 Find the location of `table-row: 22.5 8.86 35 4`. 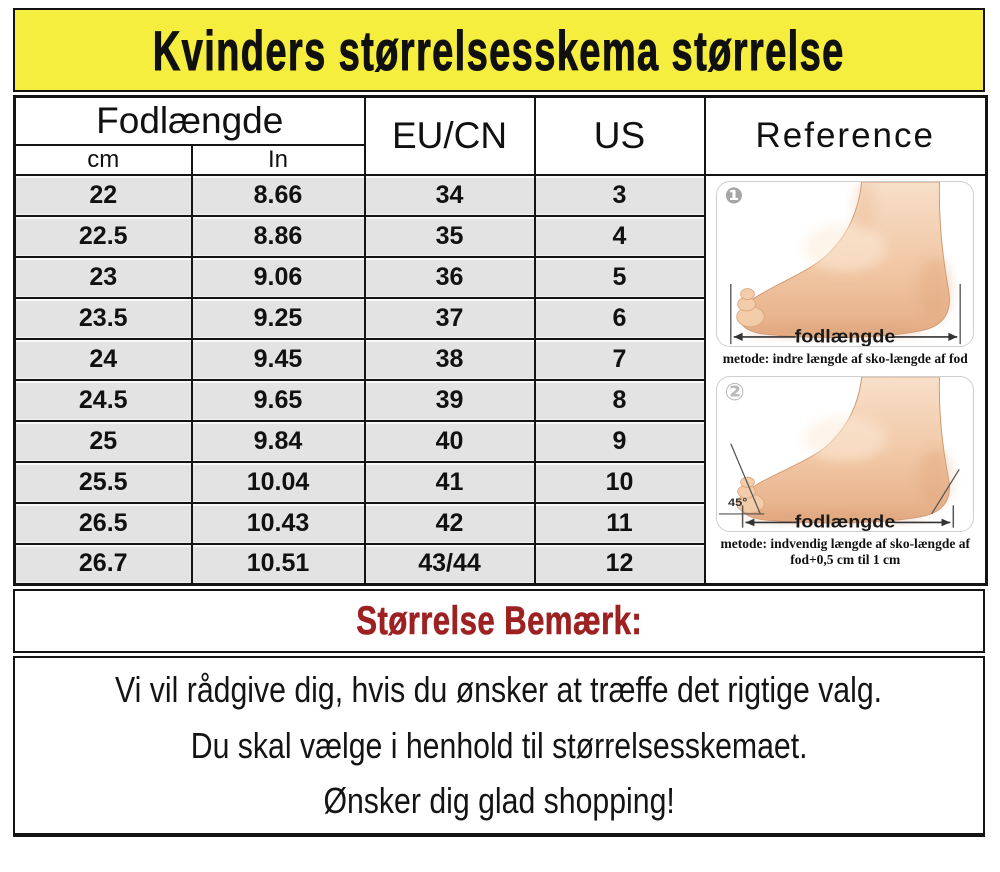

table-row: 22.5 8.86 35 4 is located at coordinates (500, 236).